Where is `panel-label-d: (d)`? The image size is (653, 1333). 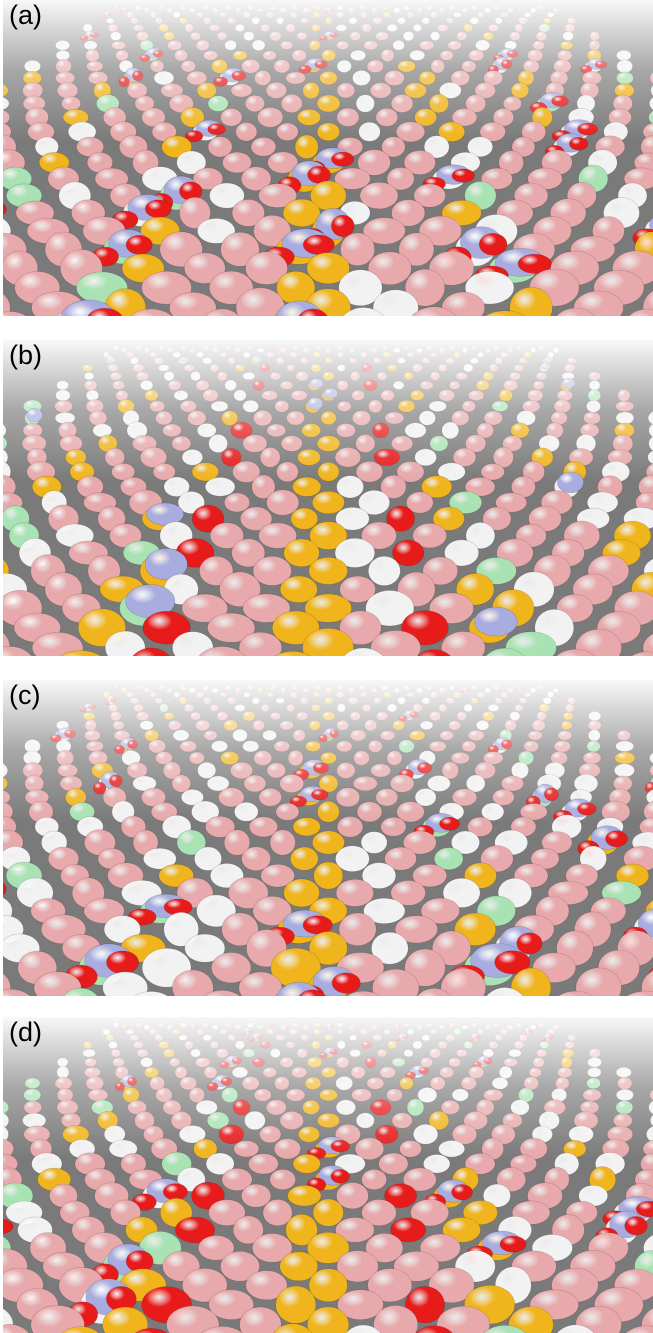 panel-label-d: (d) is located at coordinates (25, 1032).